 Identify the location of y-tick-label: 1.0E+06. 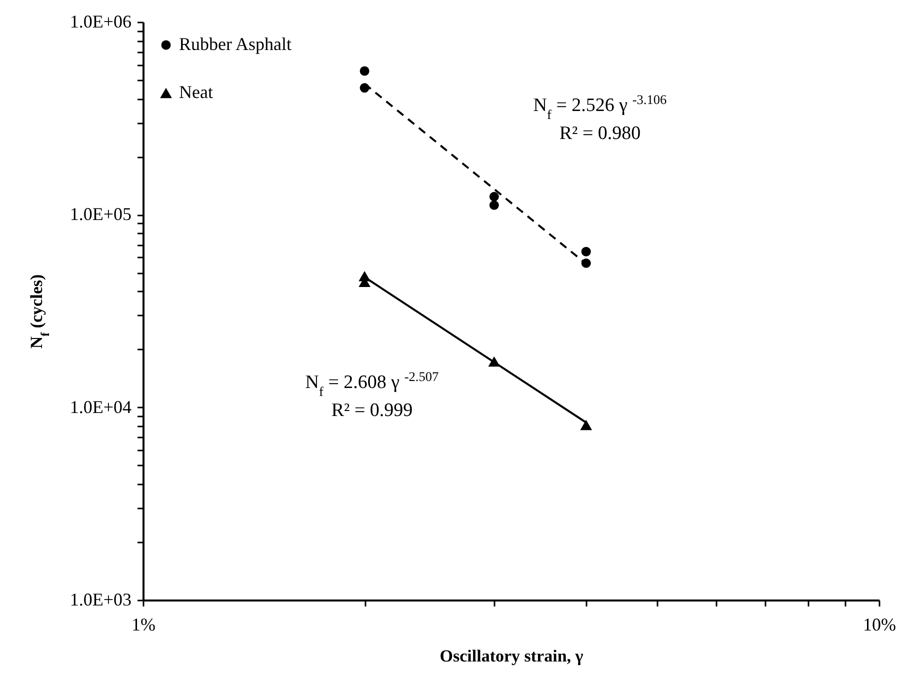
(101, 22).